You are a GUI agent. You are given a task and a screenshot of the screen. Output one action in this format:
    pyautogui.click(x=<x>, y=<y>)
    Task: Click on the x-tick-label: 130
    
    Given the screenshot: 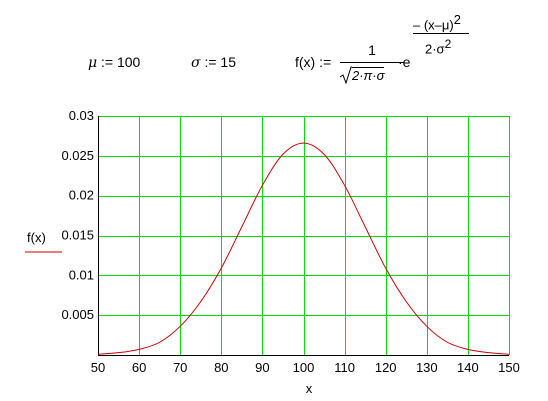 What is the action you would take?
    pyautogui.click(x=427, y=367)
    